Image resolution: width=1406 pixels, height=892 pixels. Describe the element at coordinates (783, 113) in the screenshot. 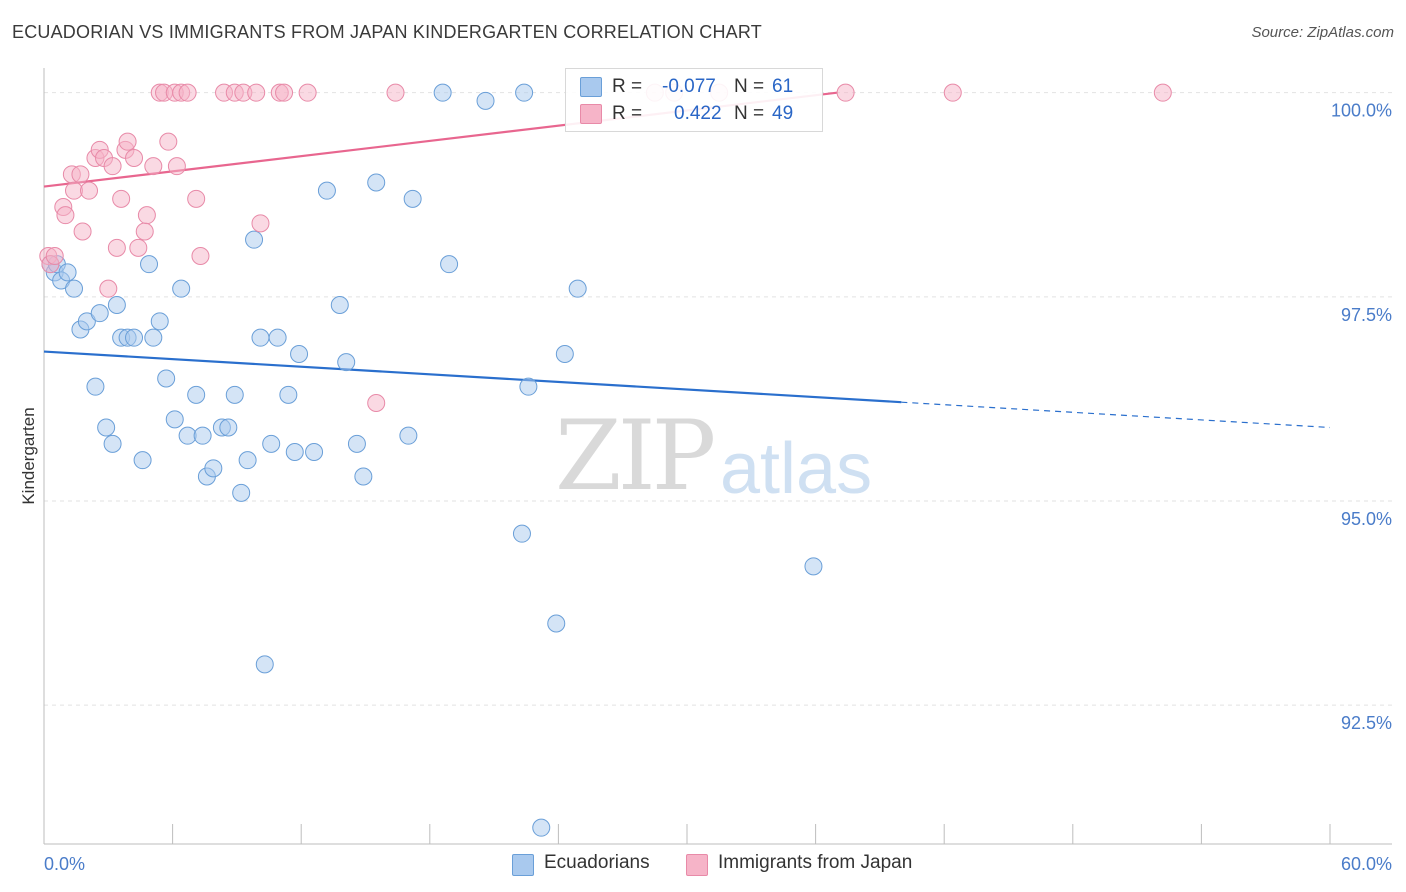

I see `legend-n-value: 49` at that location.